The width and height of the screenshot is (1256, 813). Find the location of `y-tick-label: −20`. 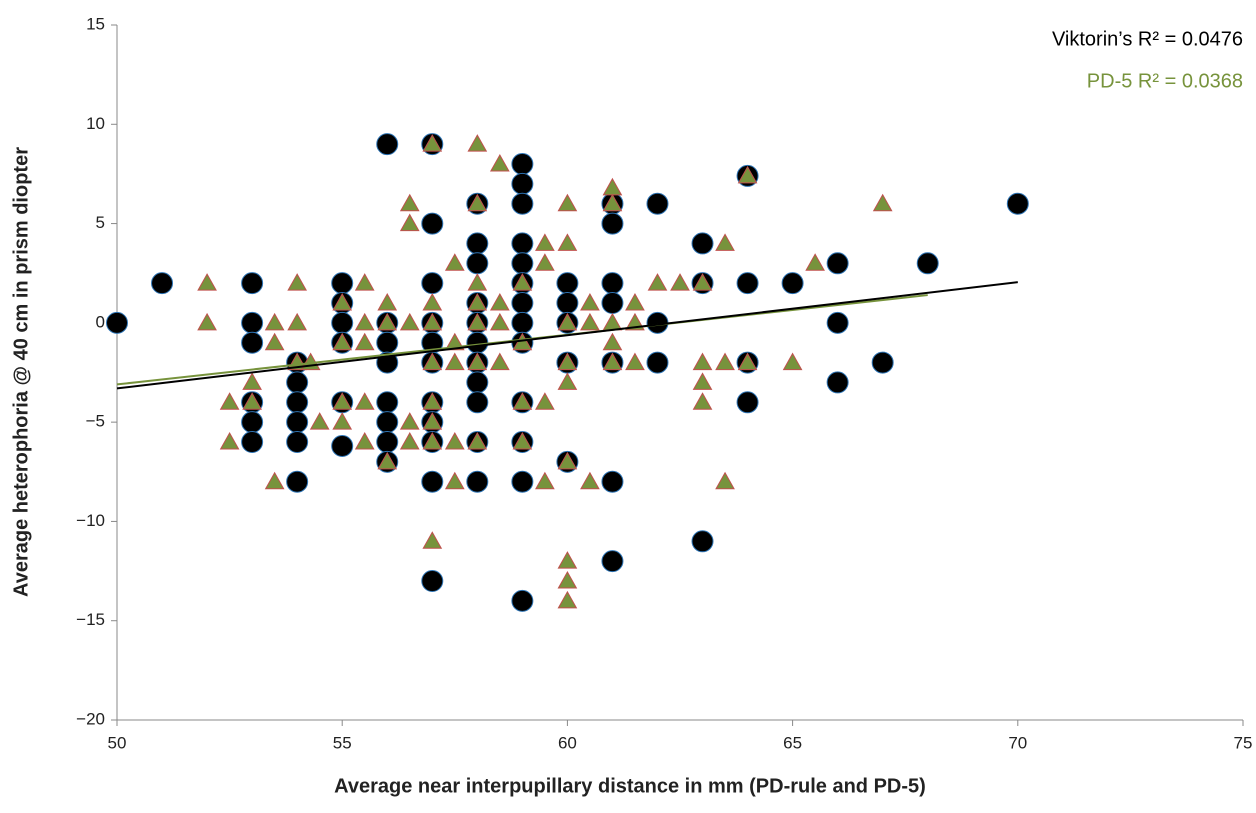

y-tick-label: −20 is located at coordinates (90, 718).